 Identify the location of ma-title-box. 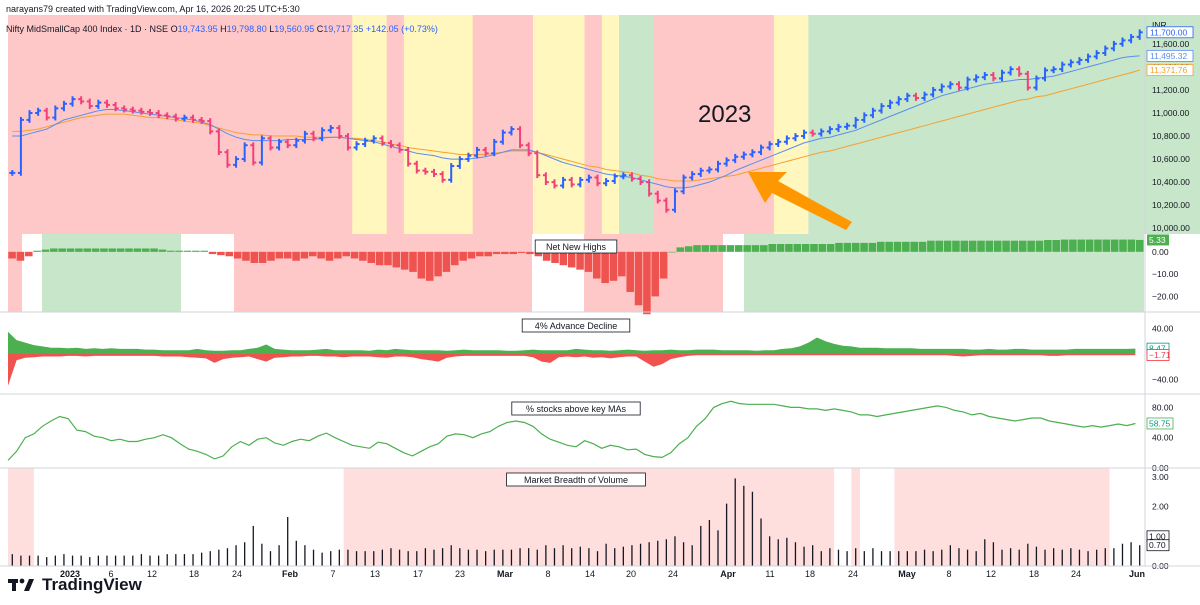
(576, 408).